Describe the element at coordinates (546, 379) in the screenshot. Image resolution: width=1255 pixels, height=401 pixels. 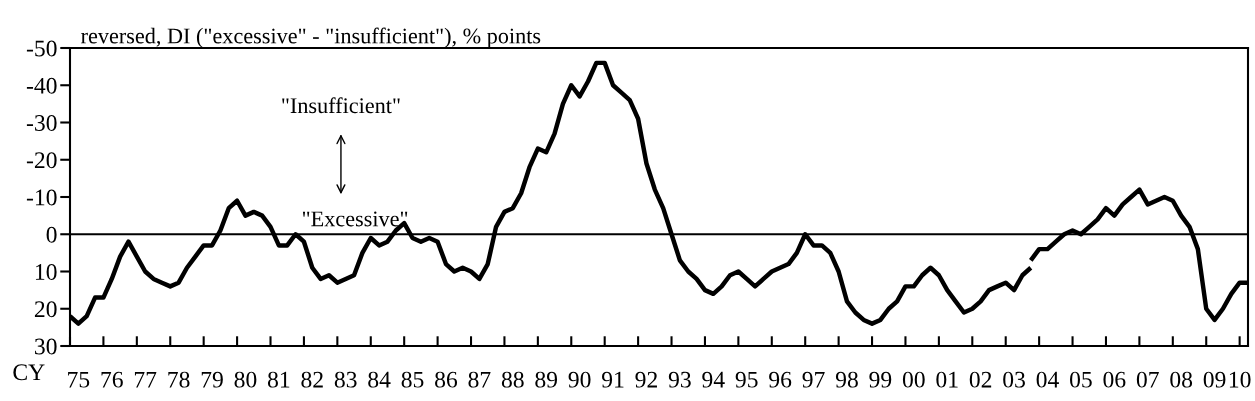
I see `x-tick-label: 89` at that location.